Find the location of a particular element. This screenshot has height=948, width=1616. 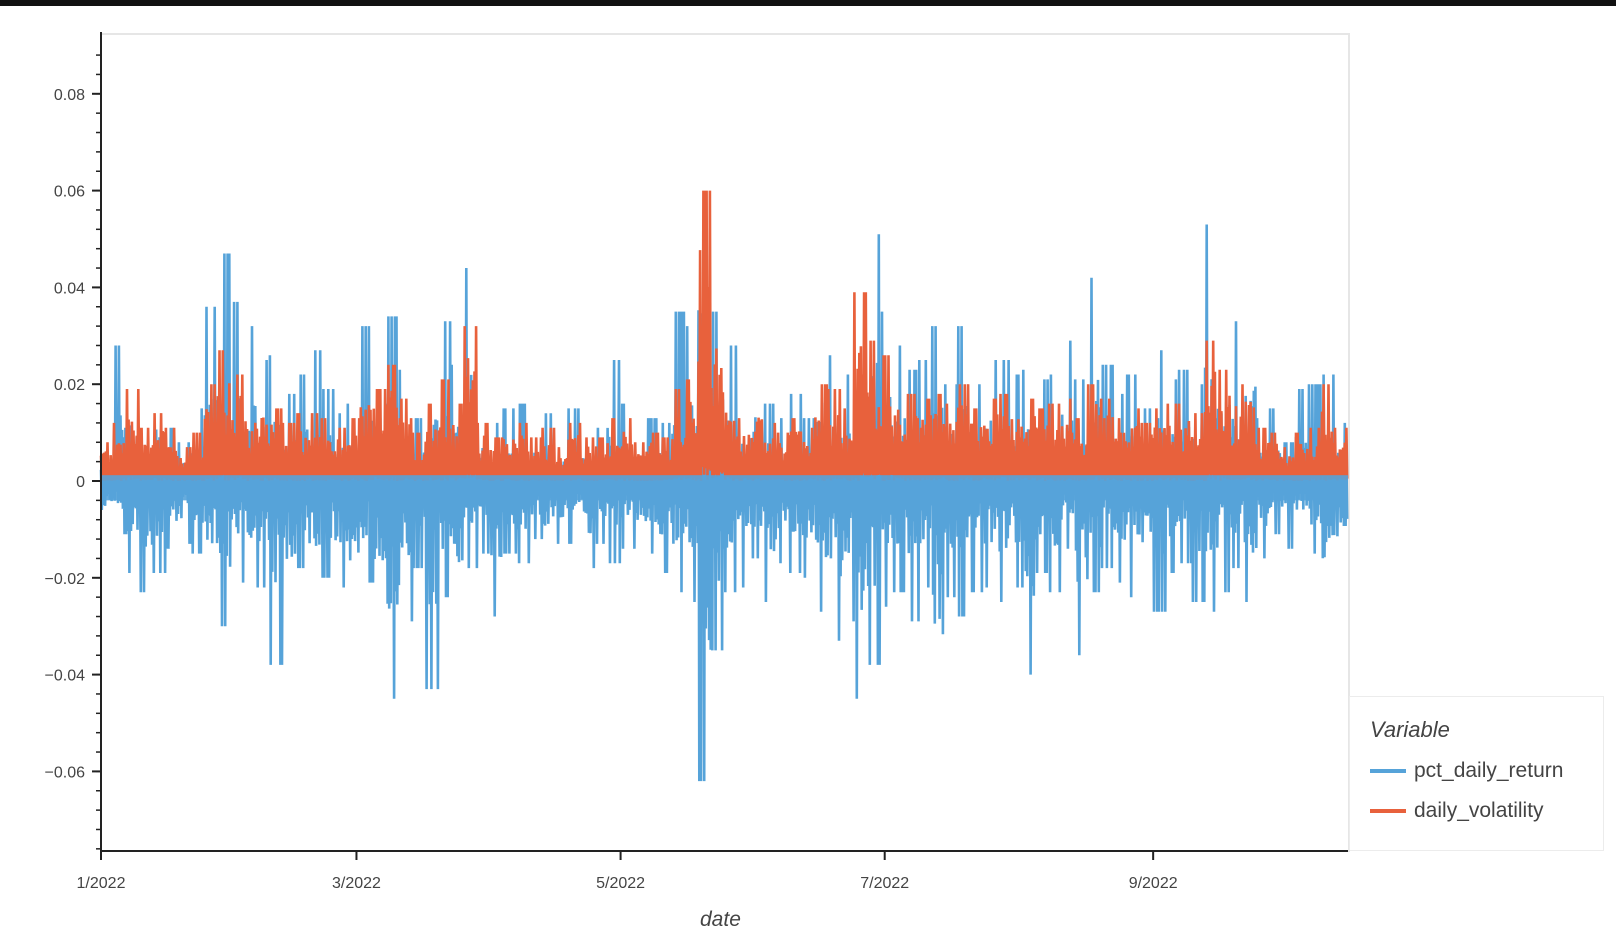

y-tick-label: 0.06 is located at coordinates (69, 192).